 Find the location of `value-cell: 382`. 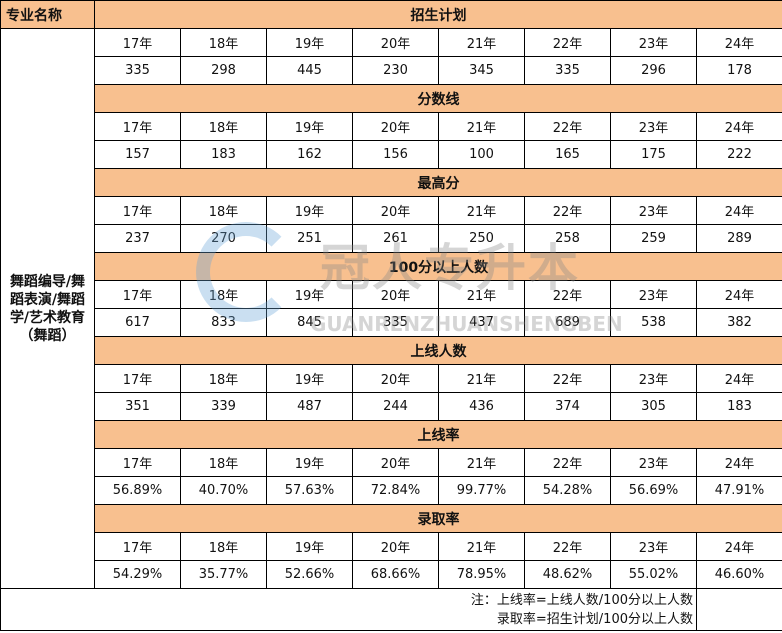

value-cell: 382 is located at coordinates (739, 322).